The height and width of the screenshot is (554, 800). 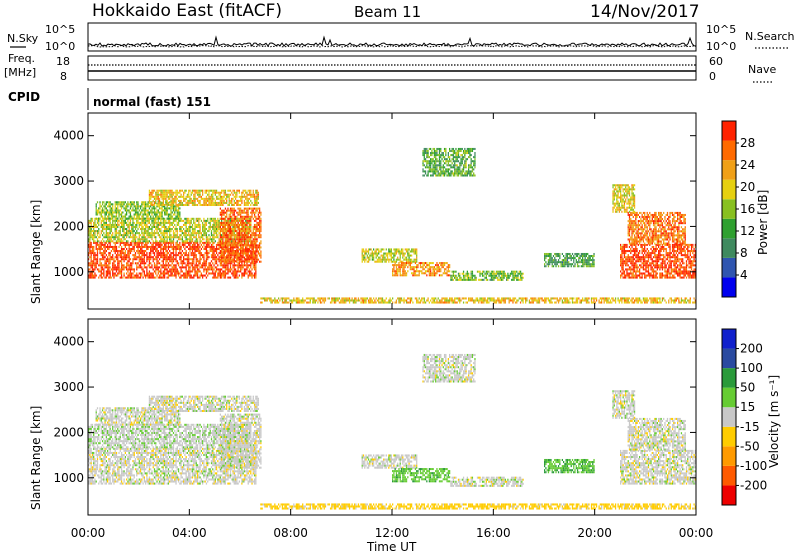 I want to click on freq-label: Freq., so click(x=21, y=58).